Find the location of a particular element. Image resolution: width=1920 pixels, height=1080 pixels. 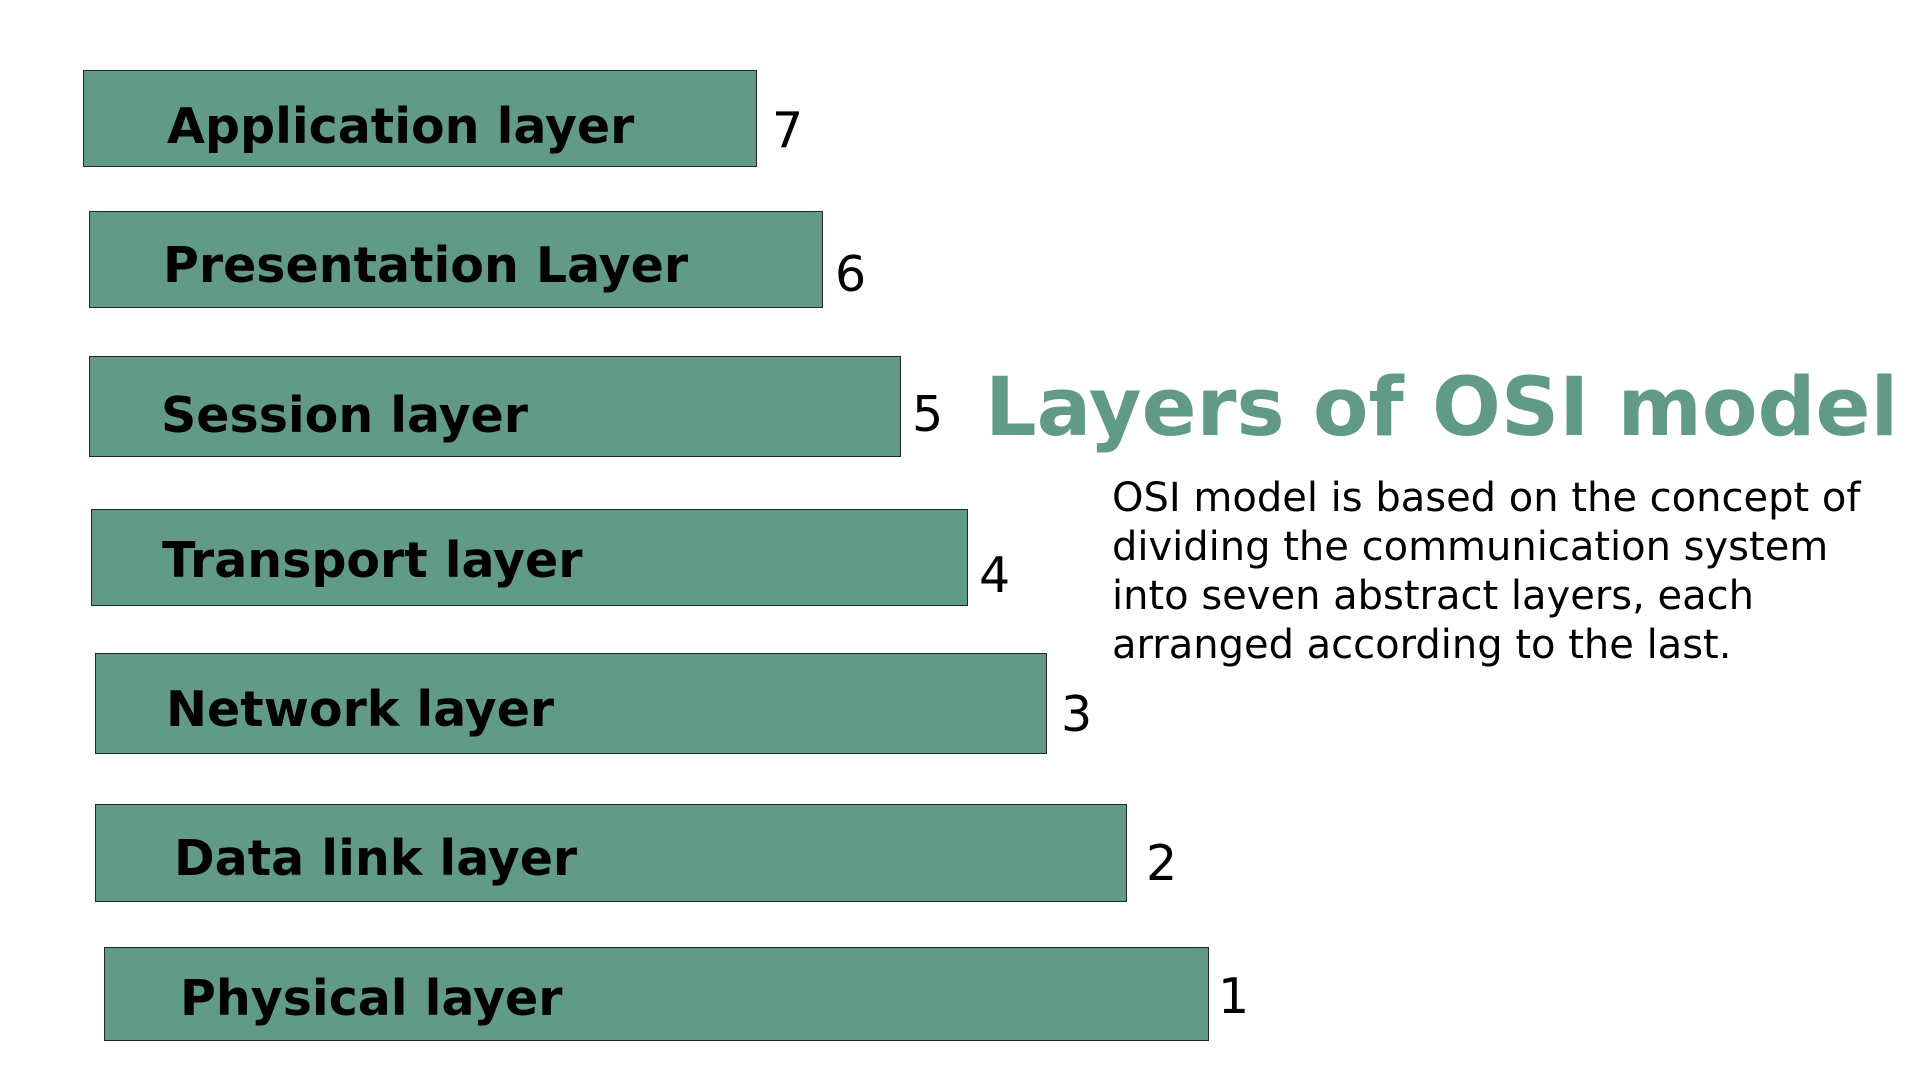

layer-label-transport: Transport layer is located at coordinates (372, 560).